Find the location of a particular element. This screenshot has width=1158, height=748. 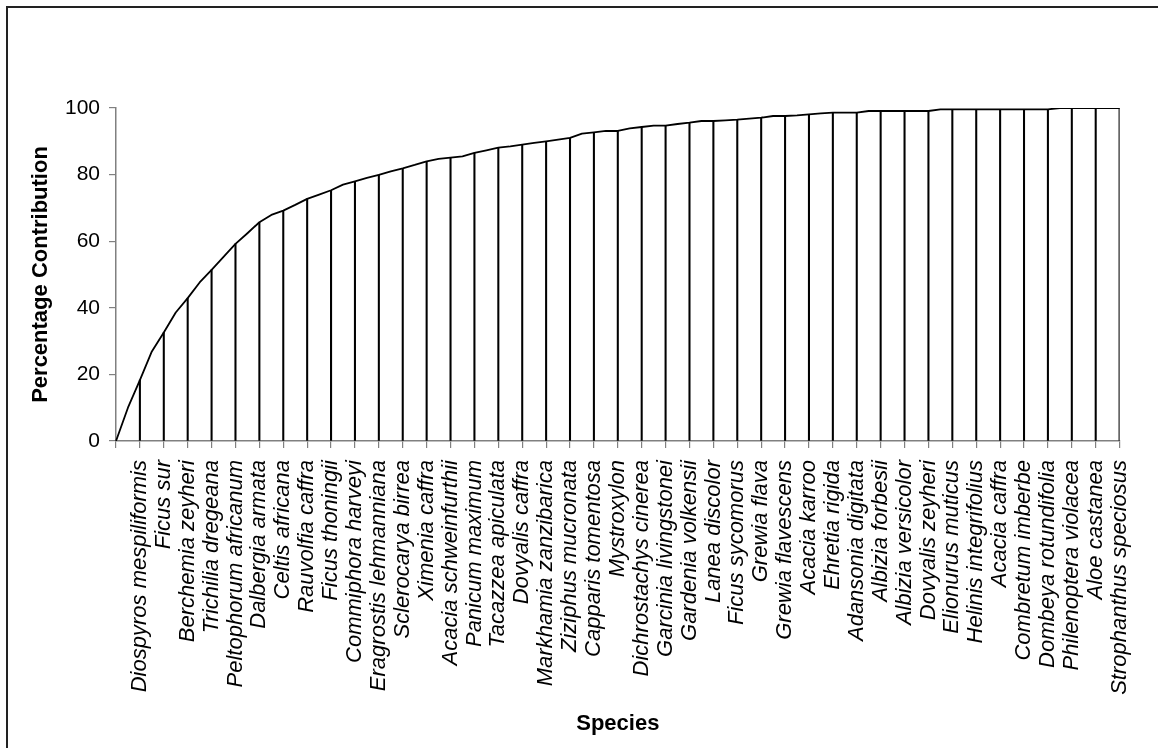

x-tick-label: Dombeya rotundifolia is located at coordinates (1047, 564).